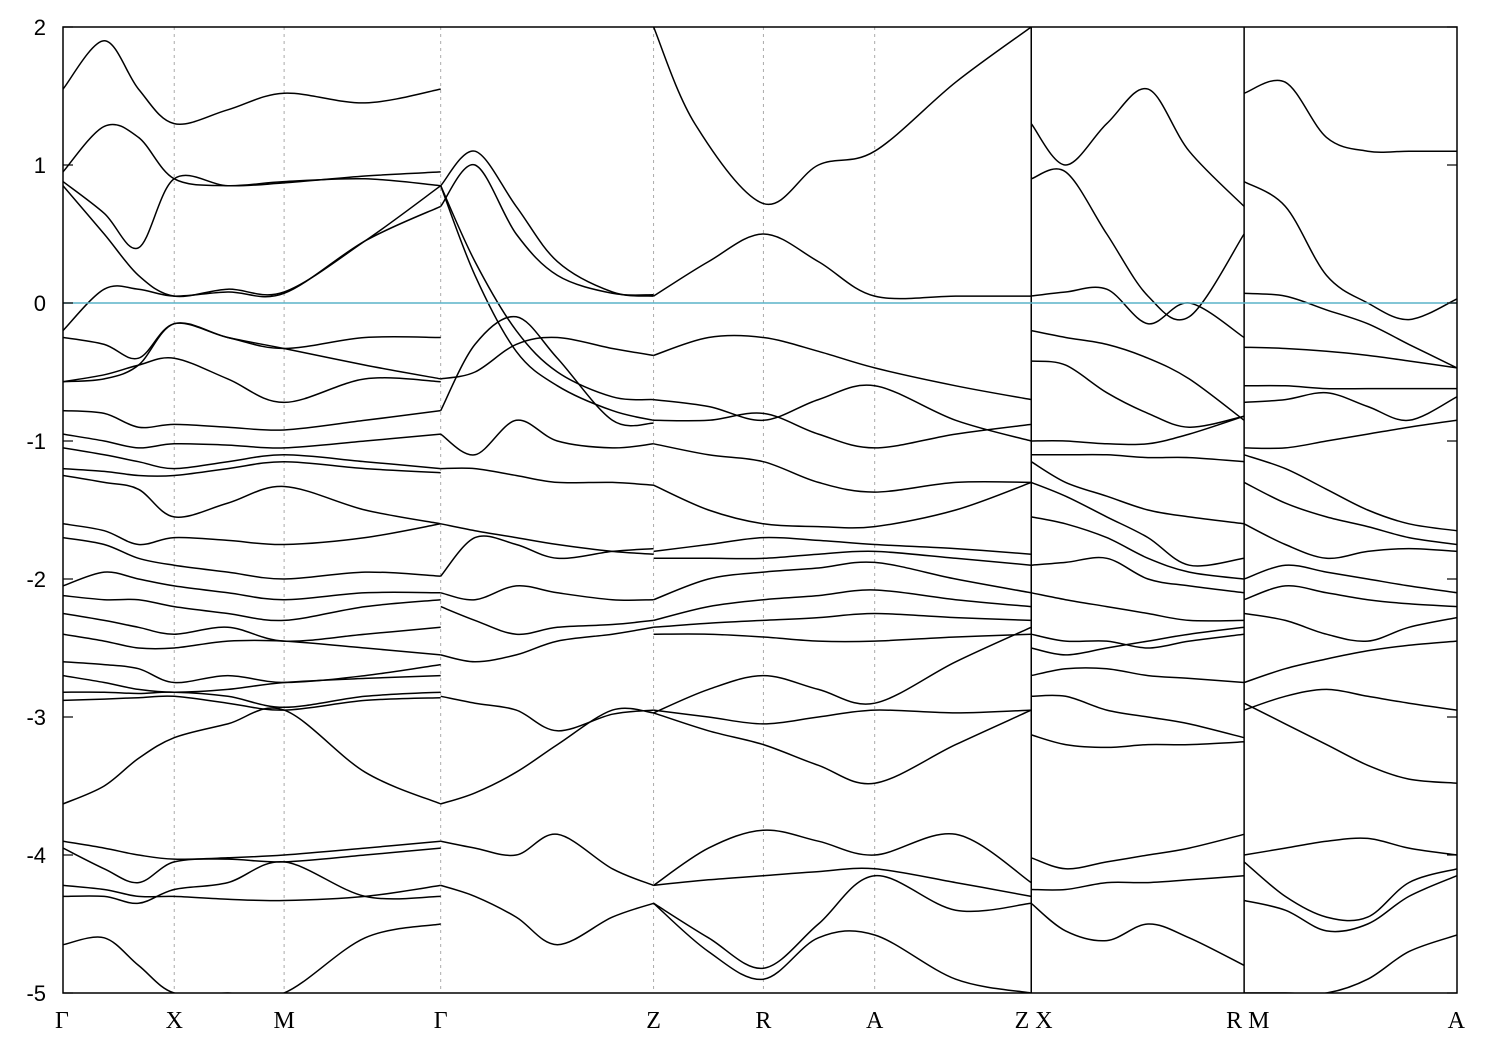  I want to click on kpoint-label: M, so click(283, 1021).